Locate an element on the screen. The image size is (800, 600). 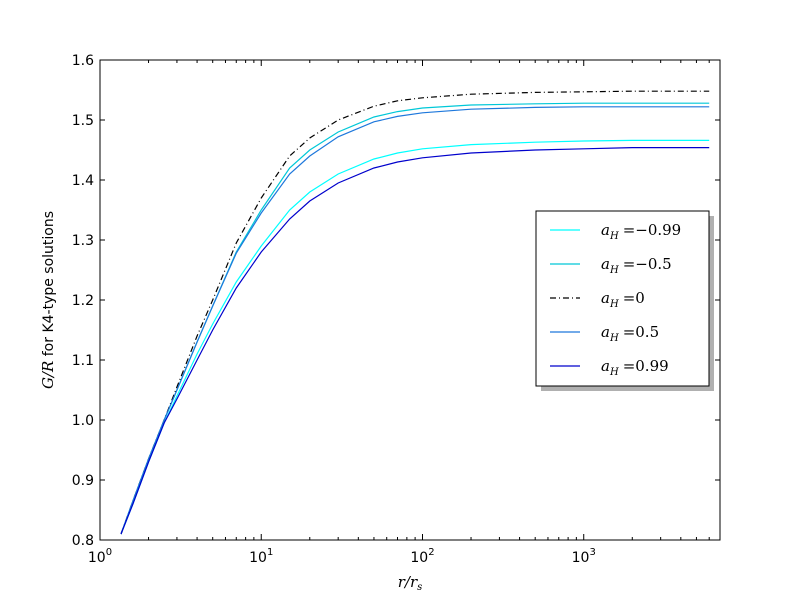
ytick-label: 0.8 is located at coordinates (83, 541).